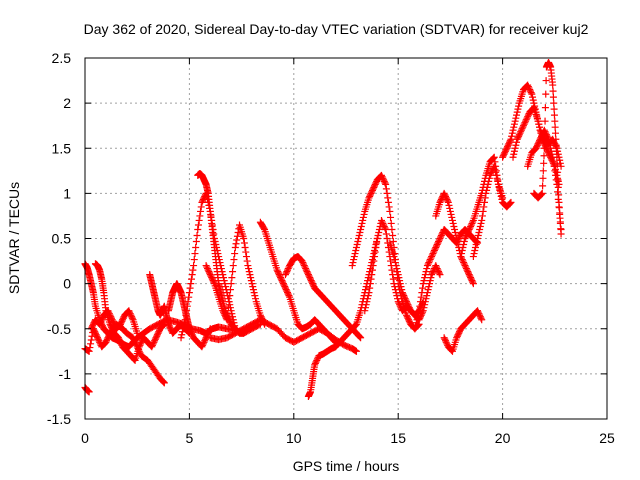 This screenshot has width=640, height=480. I want to click on series-prn-n, so click(342, 317).